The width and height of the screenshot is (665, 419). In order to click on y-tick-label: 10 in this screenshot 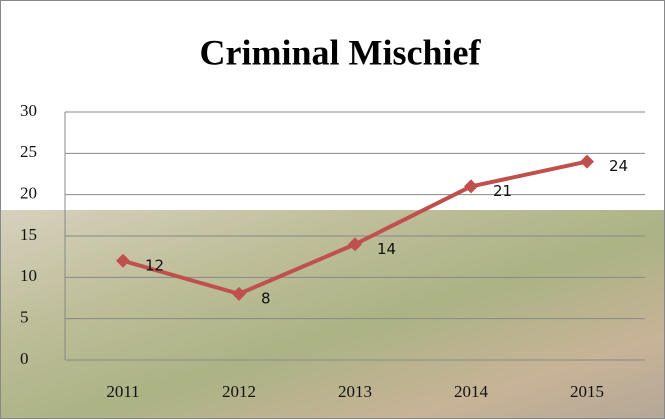, I will do `click(28, 275)`.